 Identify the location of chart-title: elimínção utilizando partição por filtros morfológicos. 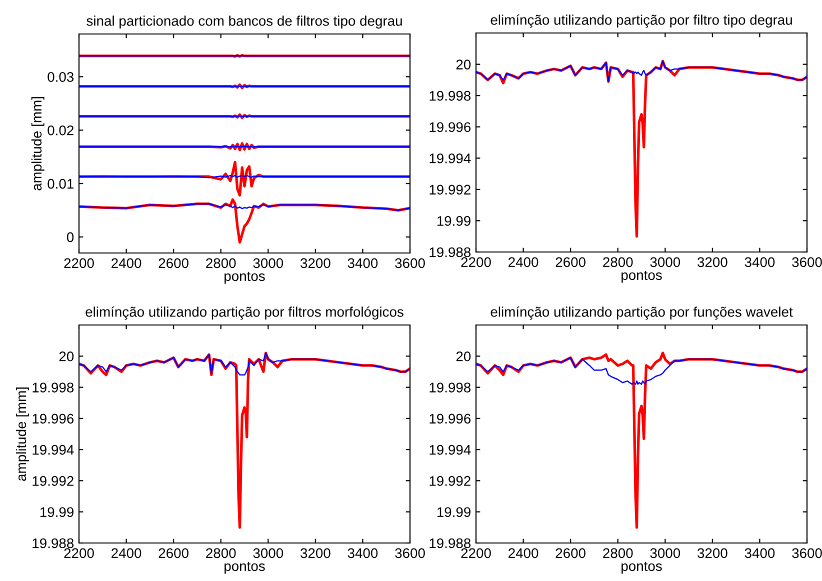
(245, 313).